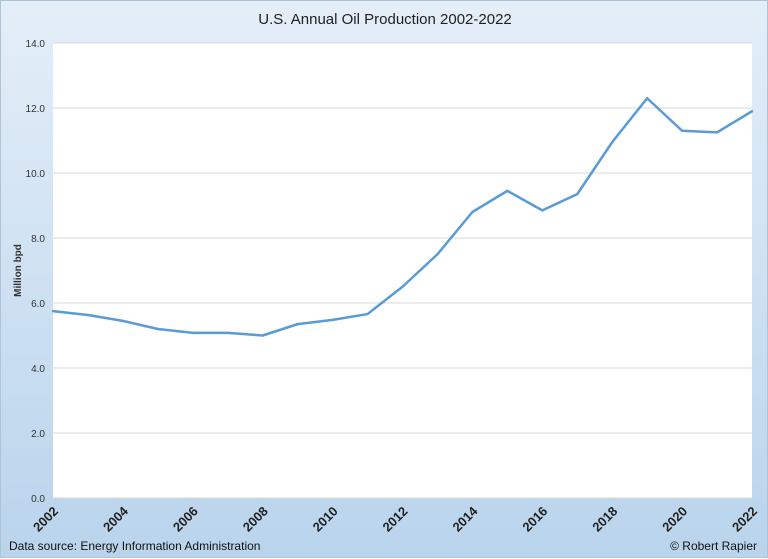 The width and height of the screenshot is (768, 559). Describe the element at coordinates (36, 174) in the screenshot. I see `y-tick-label: 10.0` at that location.